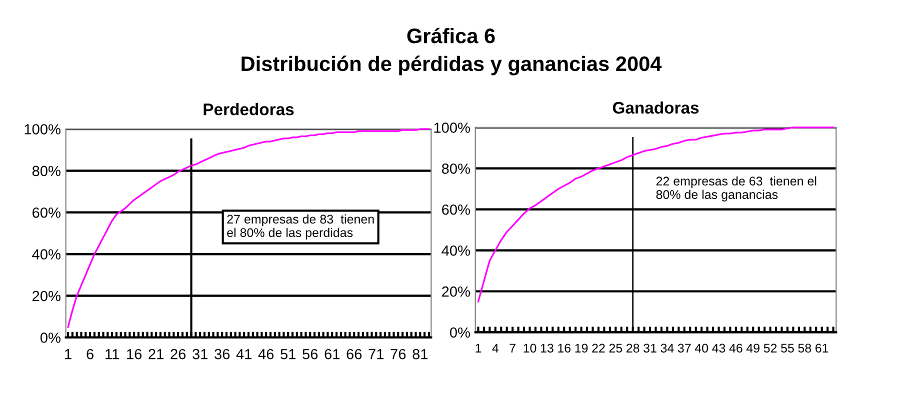 Image resolution: width=902 pixels, height=397 pixels. Describe the element at coordinates (249, 109) in the screenshot. I see `chart-title: Perdedoras` at that location.